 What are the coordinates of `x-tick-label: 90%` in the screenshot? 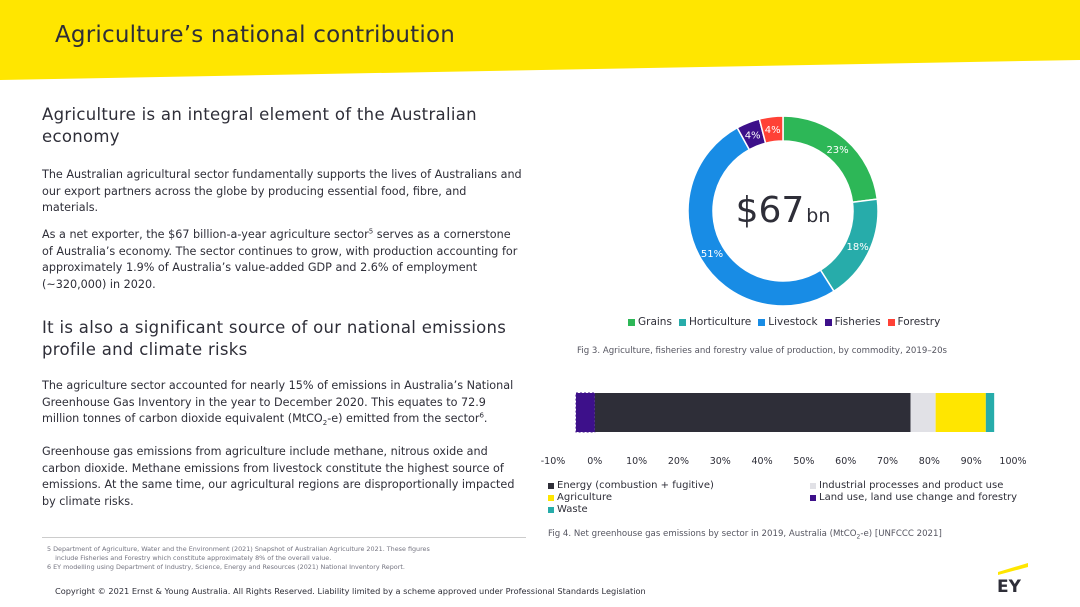 It's located at (971, 461).